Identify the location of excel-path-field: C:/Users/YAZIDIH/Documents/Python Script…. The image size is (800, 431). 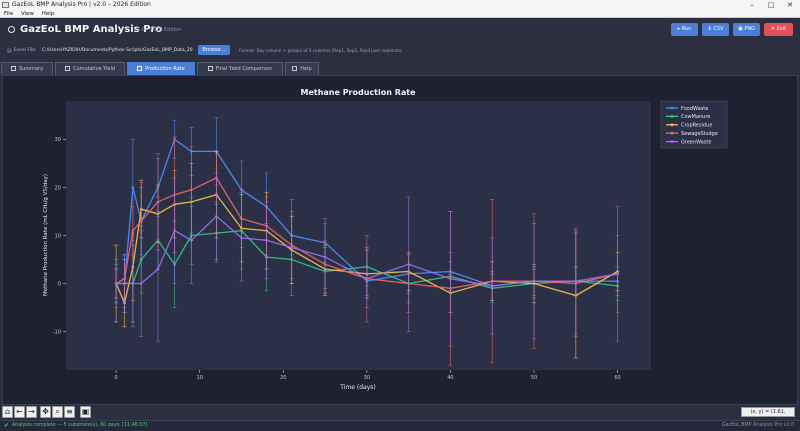
(117, 50).